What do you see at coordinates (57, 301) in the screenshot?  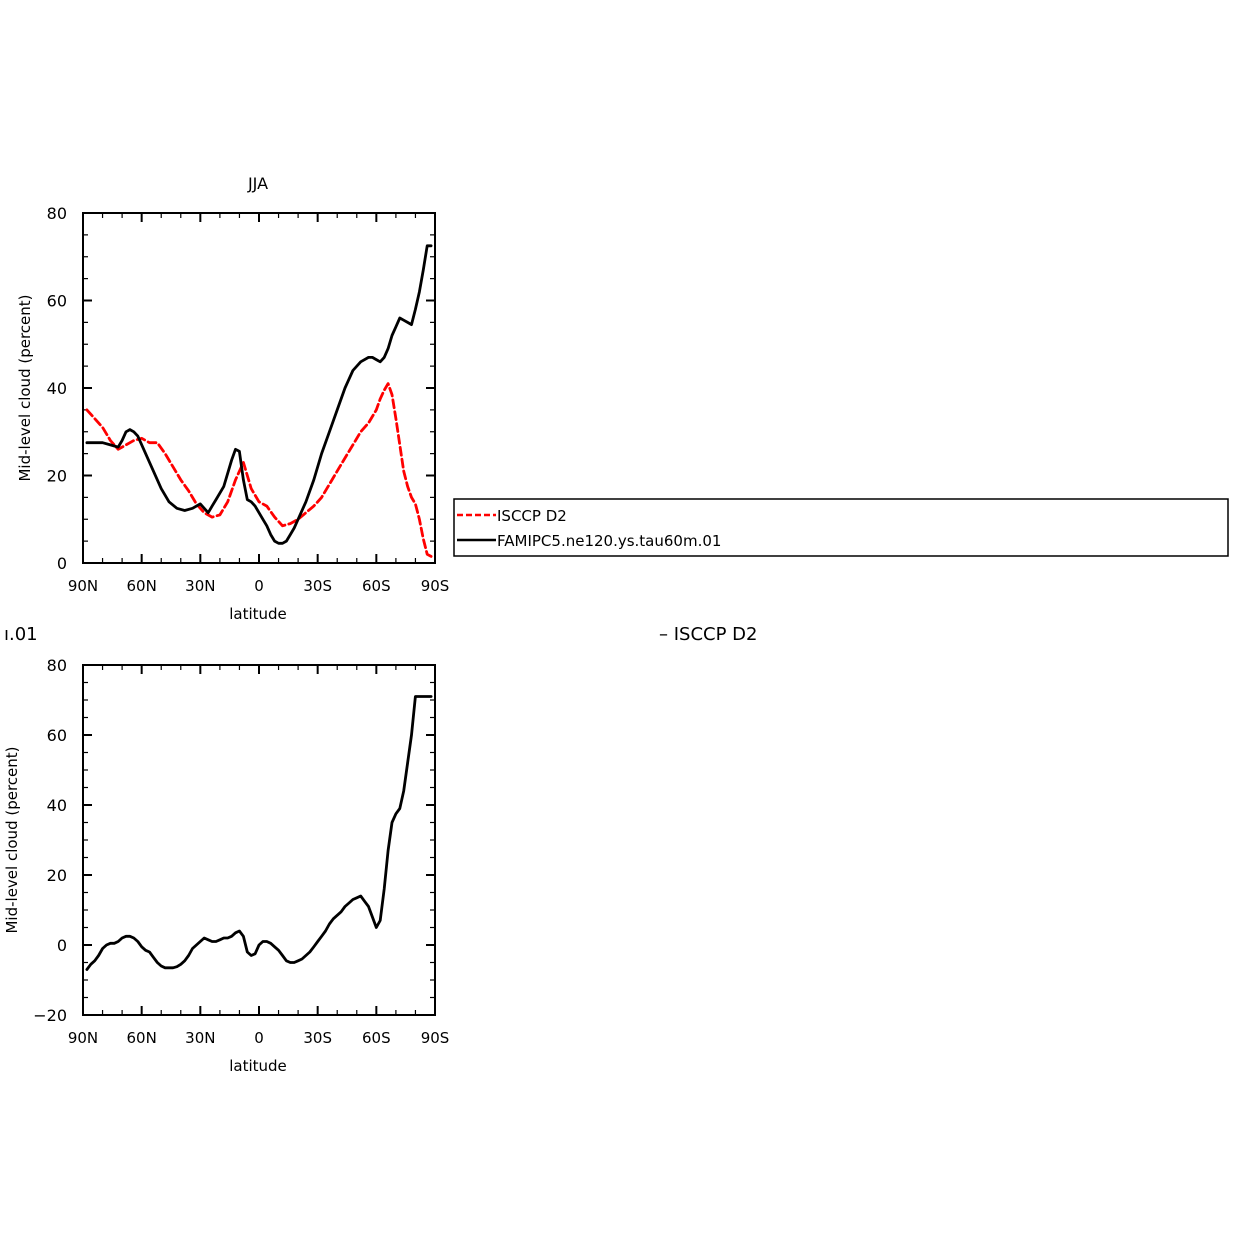 I see `top-y-tick-label: 60` at bounding box center [57, 301].